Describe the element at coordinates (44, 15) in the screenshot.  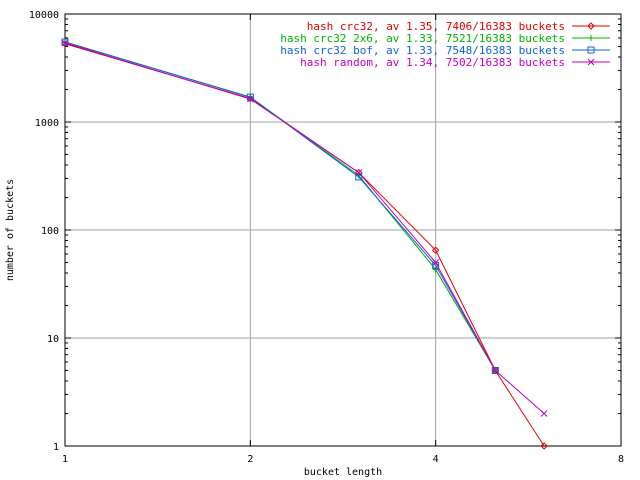
I see `y-tick-label: 10000` at that location.